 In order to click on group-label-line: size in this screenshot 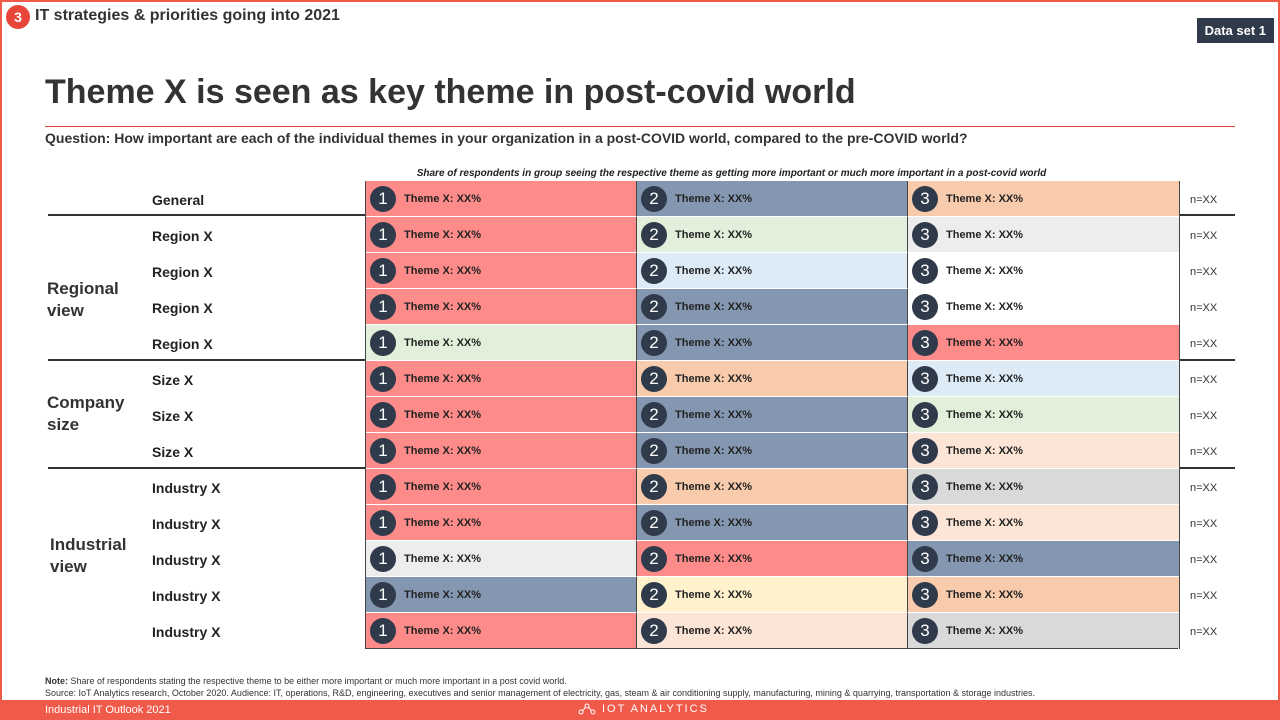, I will do `click(63, 424)`.